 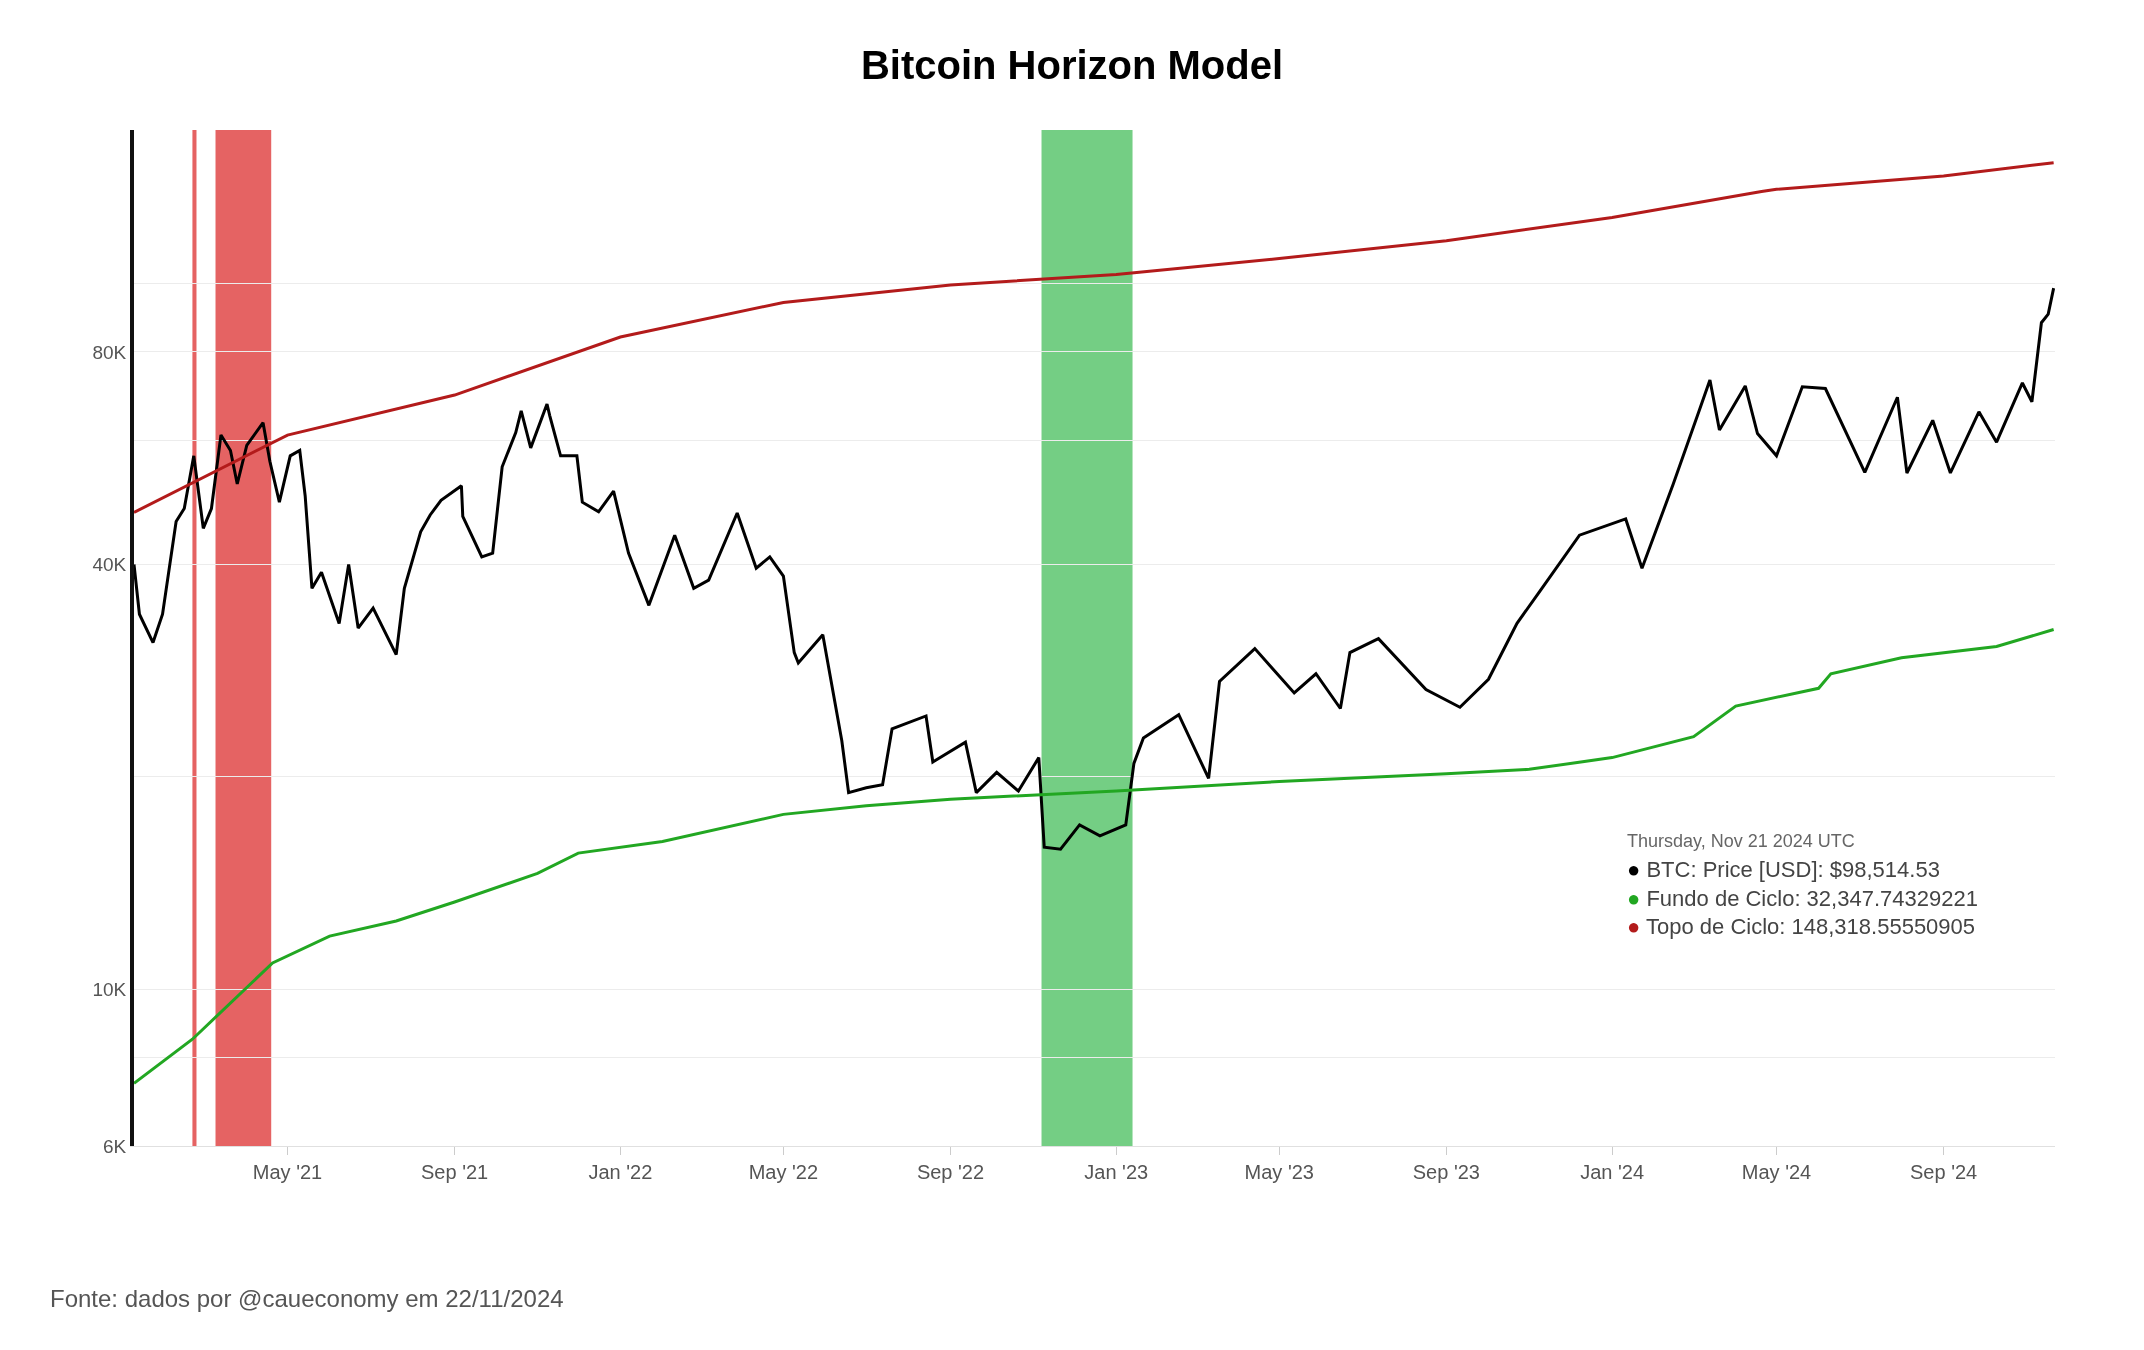 What do you see at coordinates (620, 1172) in the screenshot?
I see `x-tick-label: Jan '22` at bounding box center [620, 1172].